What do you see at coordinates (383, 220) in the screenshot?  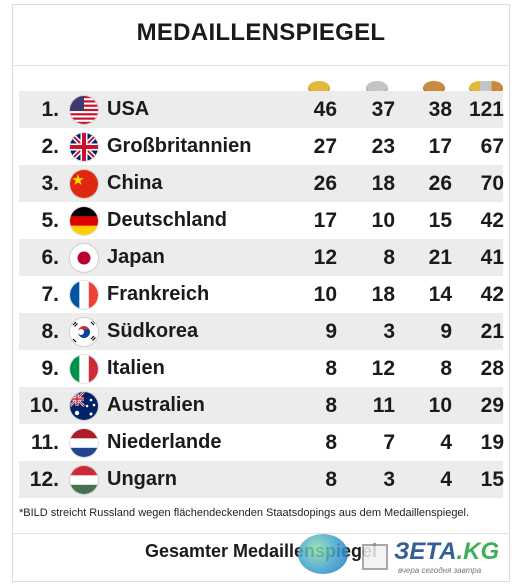 I see `silver-count: 10` at bounding box center [383, 220].